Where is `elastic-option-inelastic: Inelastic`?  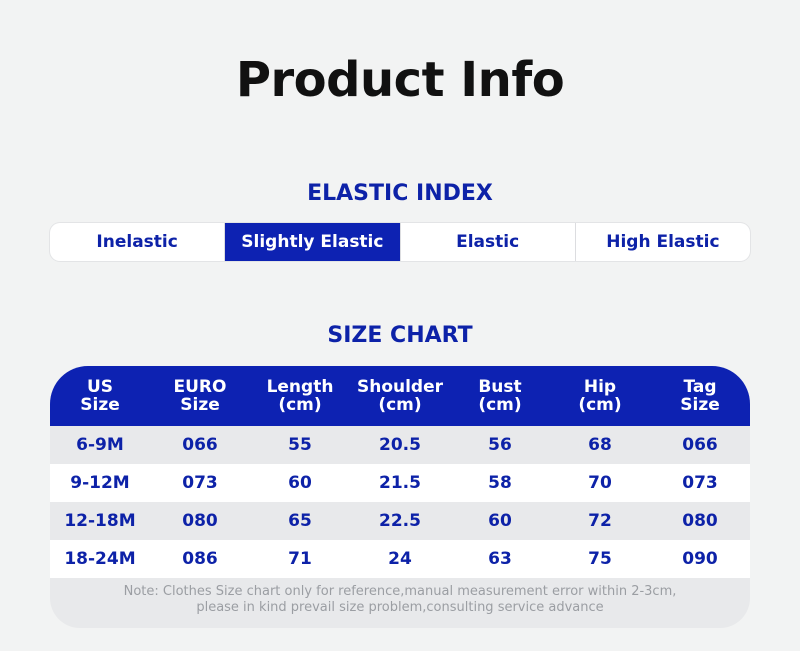
elastic-option-inelastic: Inelastic is located at coordinates (138, 242).